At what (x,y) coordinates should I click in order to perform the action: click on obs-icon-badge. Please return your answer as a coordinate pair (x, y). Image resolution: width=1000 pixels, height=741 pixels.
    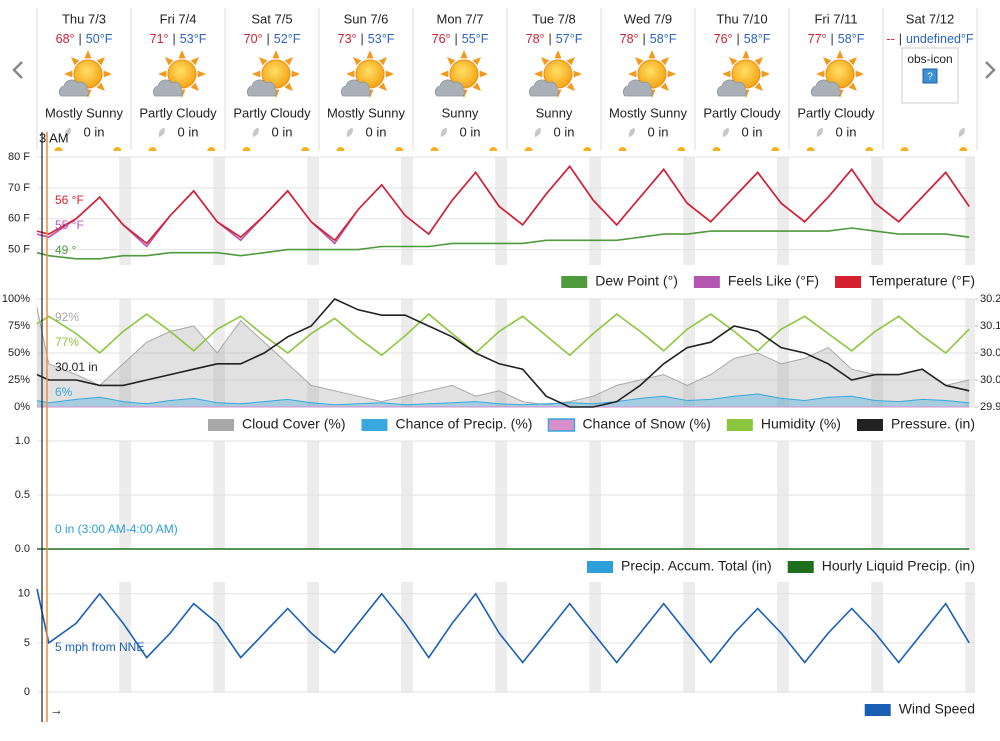
    Looking at the image, I should click on (930, 76).